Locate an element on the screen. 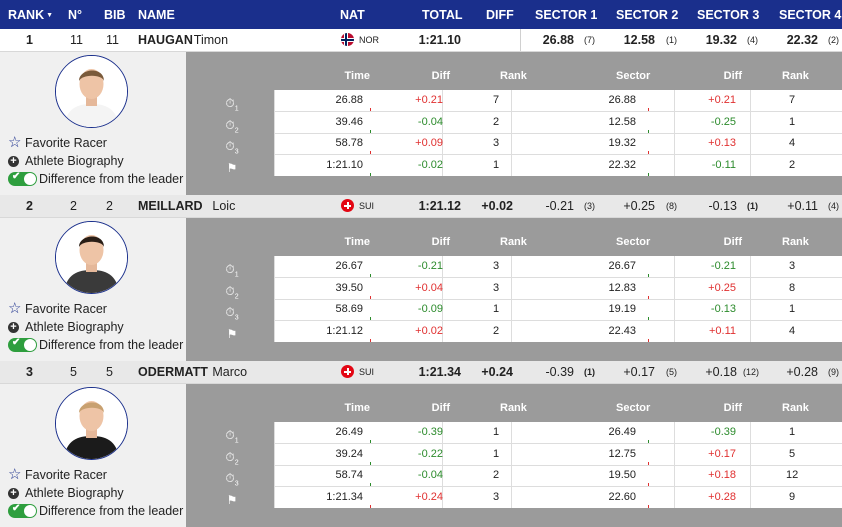  sector2-rank: (1) is located at coordinates (671, 40).